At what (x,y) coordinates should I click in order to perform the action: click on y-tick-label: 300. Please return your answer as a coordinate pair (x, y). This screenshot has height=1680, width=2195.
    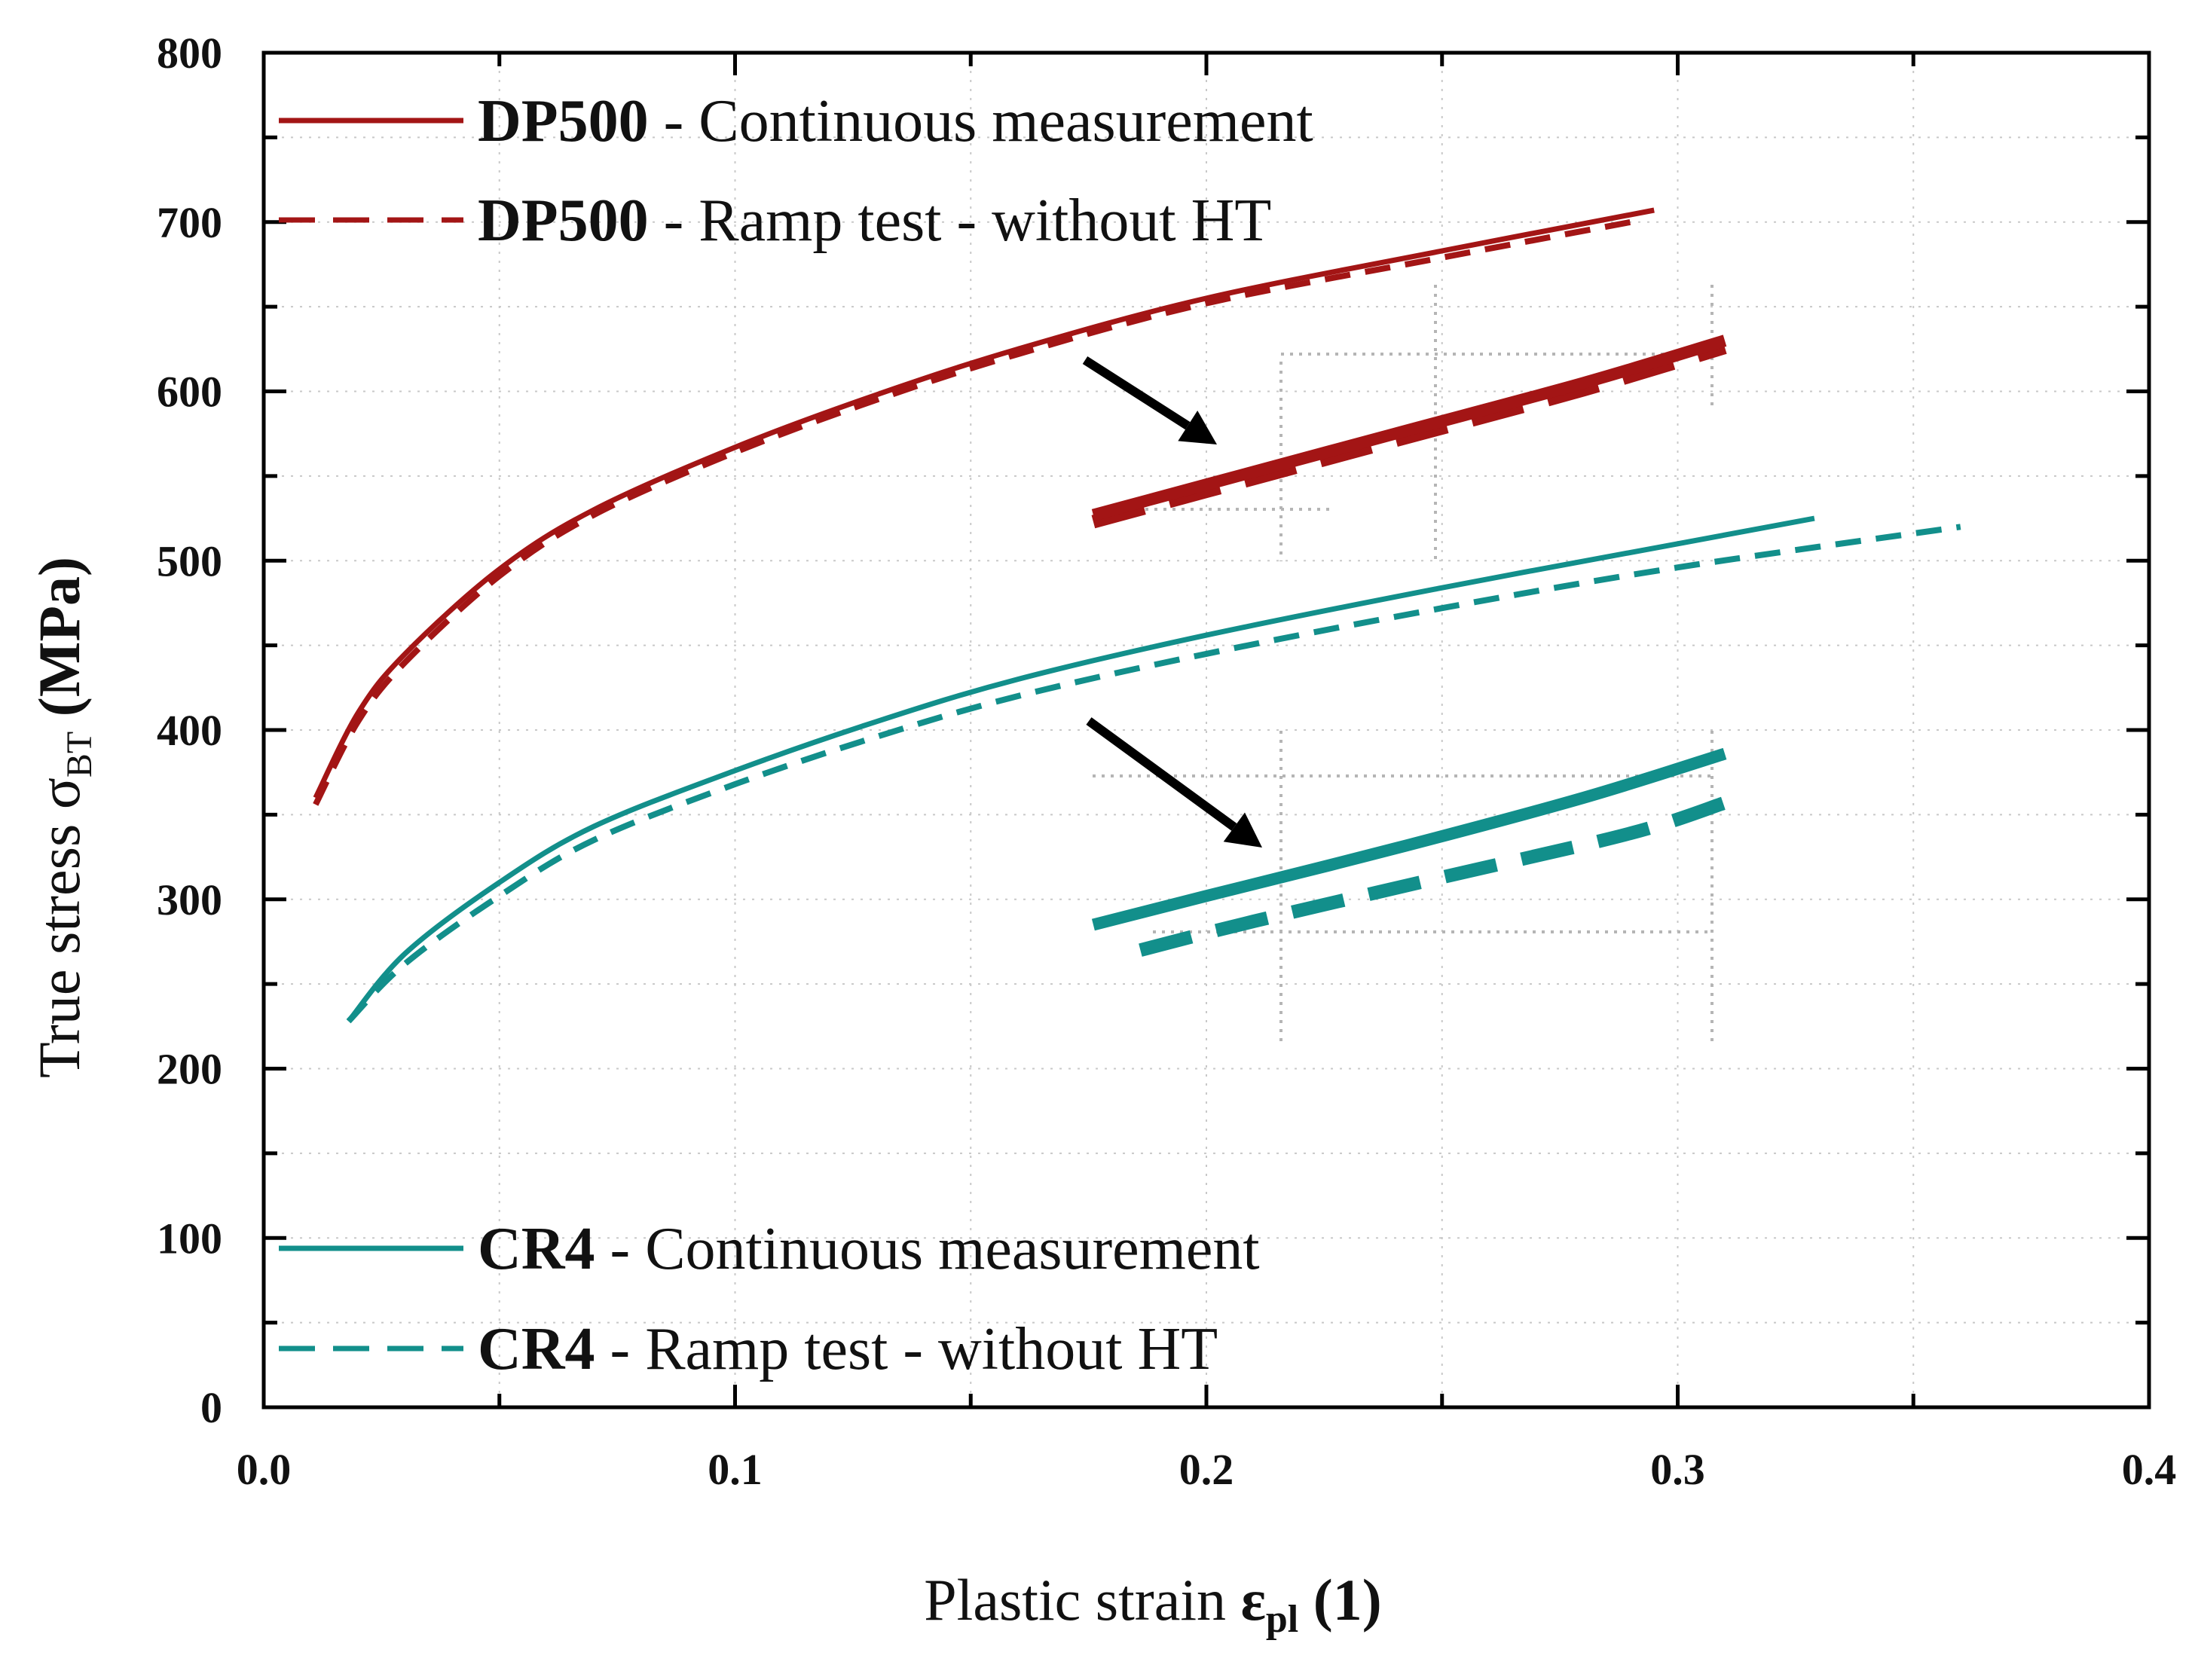
    Looking at the image, I should click on (189, 899).